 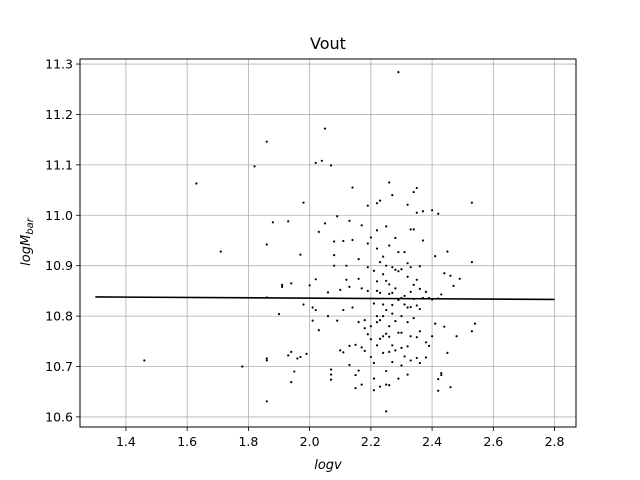 What do you see at coordinates (328, 465) in the screenshot?
I see `x-axis-label: logv` at bounding box center [328, 465].